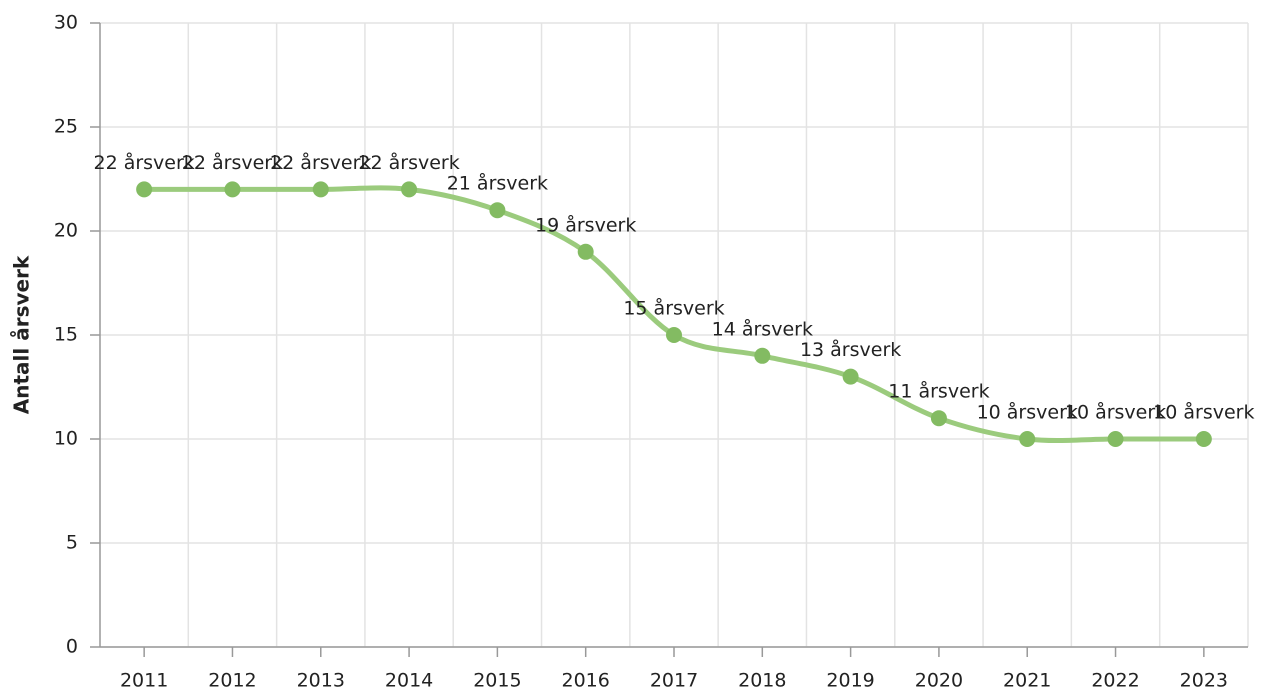 The width and height of the screenshot is (1266, 691). What do you see at coordinates (232, 680) in the screenshot?
I see `x-tick-label: 2012` at bounding box center [232, 680].